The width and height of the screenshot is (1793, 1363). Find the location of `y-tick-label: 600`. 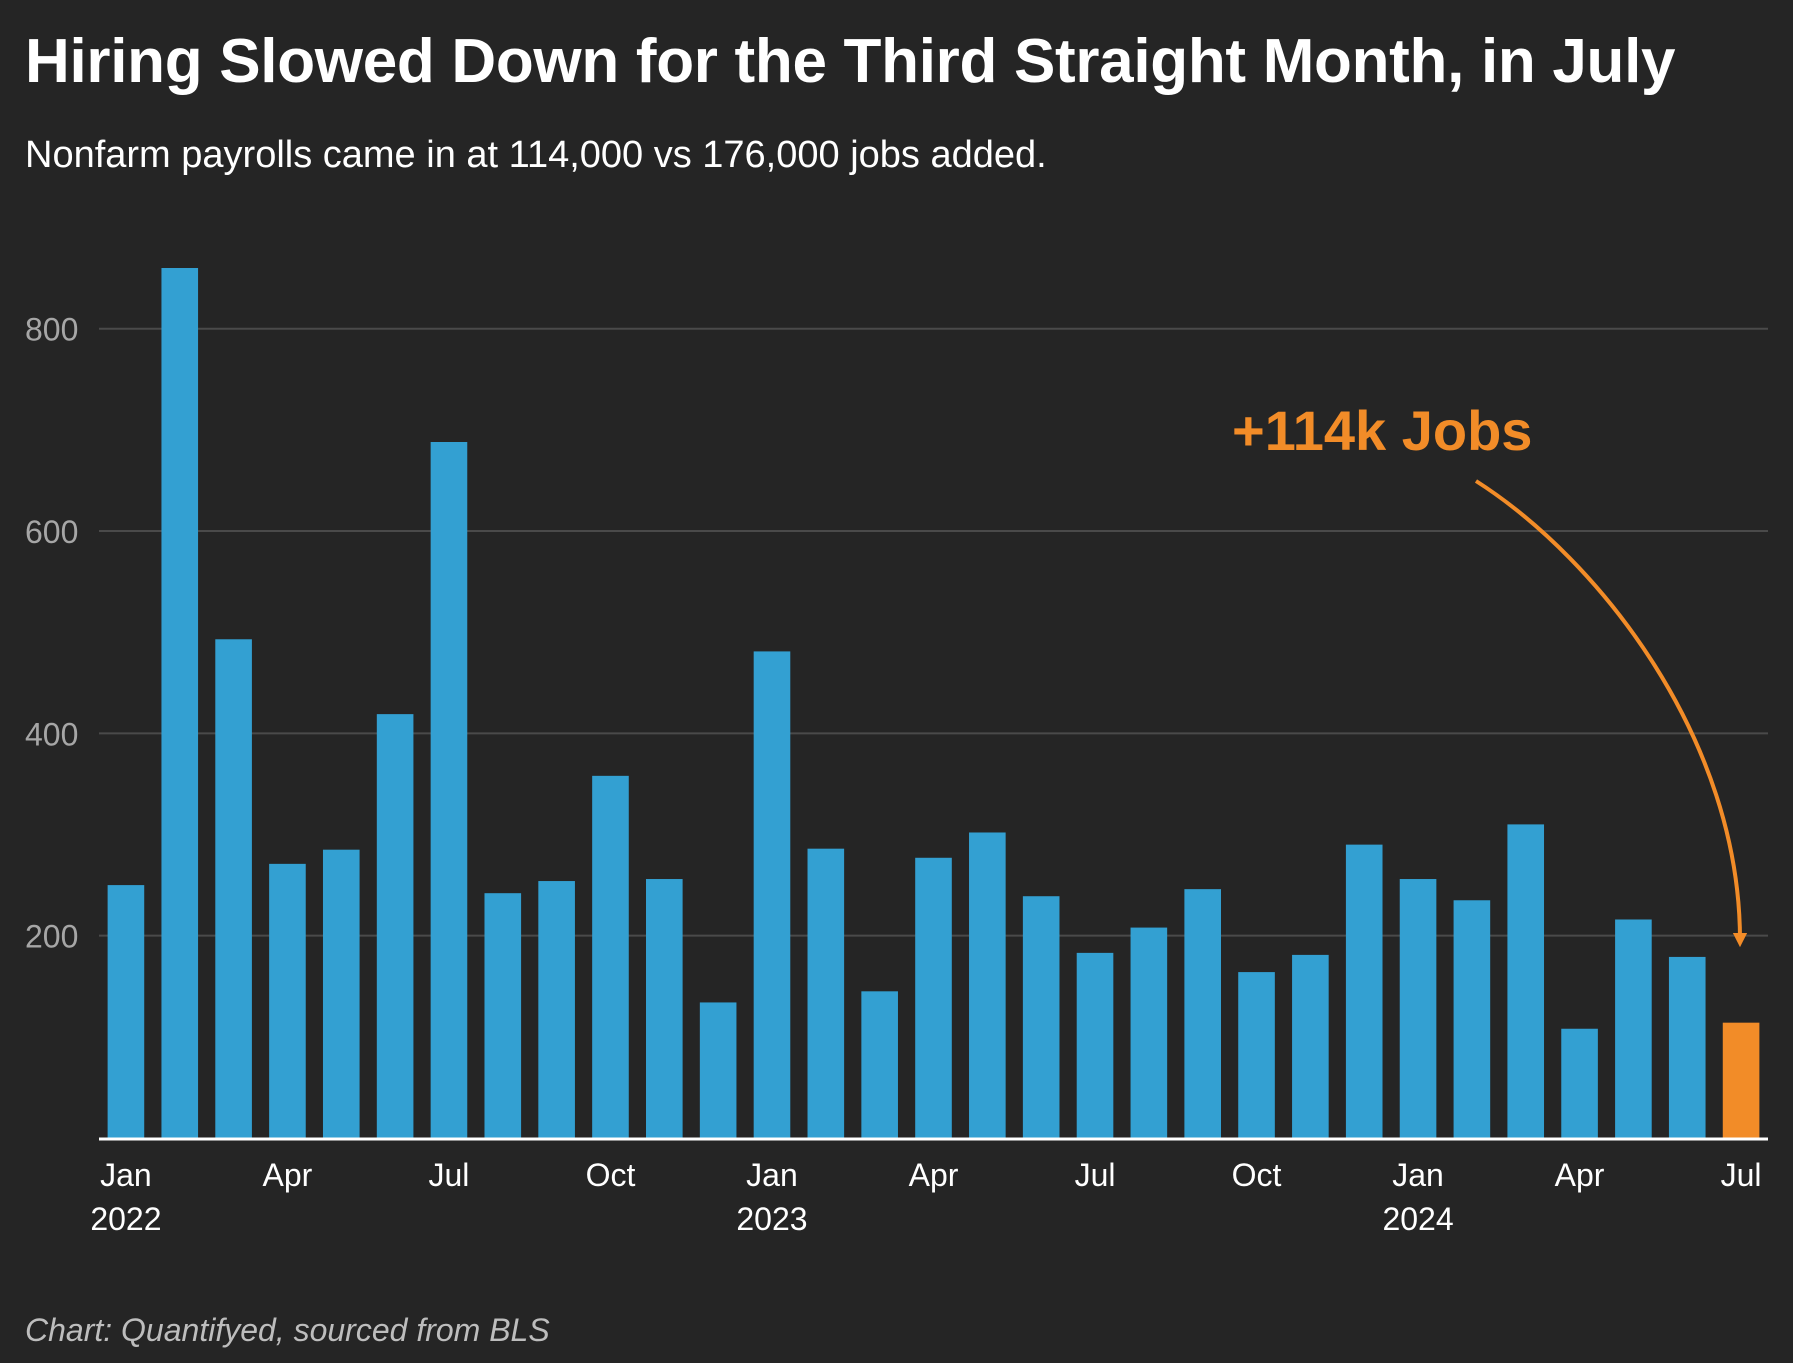

y-tick-label: 600 is located at coordinates (51, 532).